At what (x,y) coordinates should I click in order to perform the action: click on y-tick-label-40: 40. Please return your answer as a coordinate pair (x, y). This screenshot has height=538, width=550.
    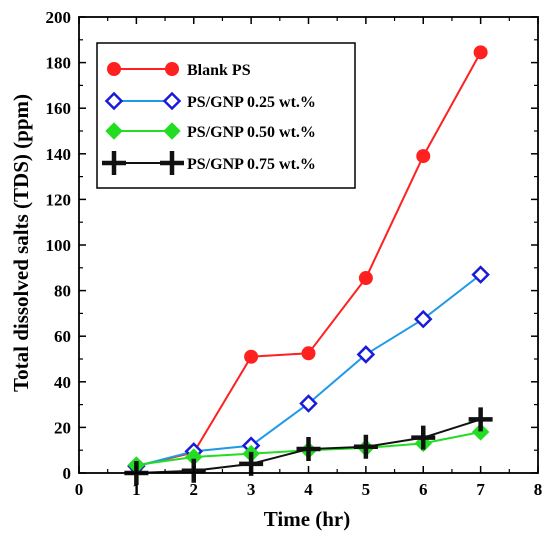
    Looking at the image, I should click on (62, 382).